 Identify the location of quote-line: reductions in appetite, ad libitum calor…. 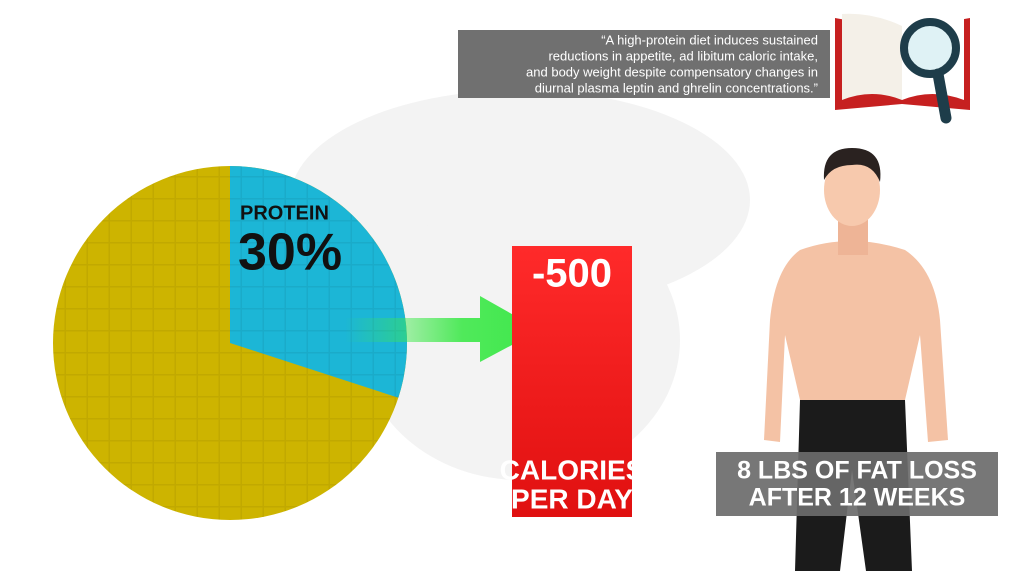
(683, 55).